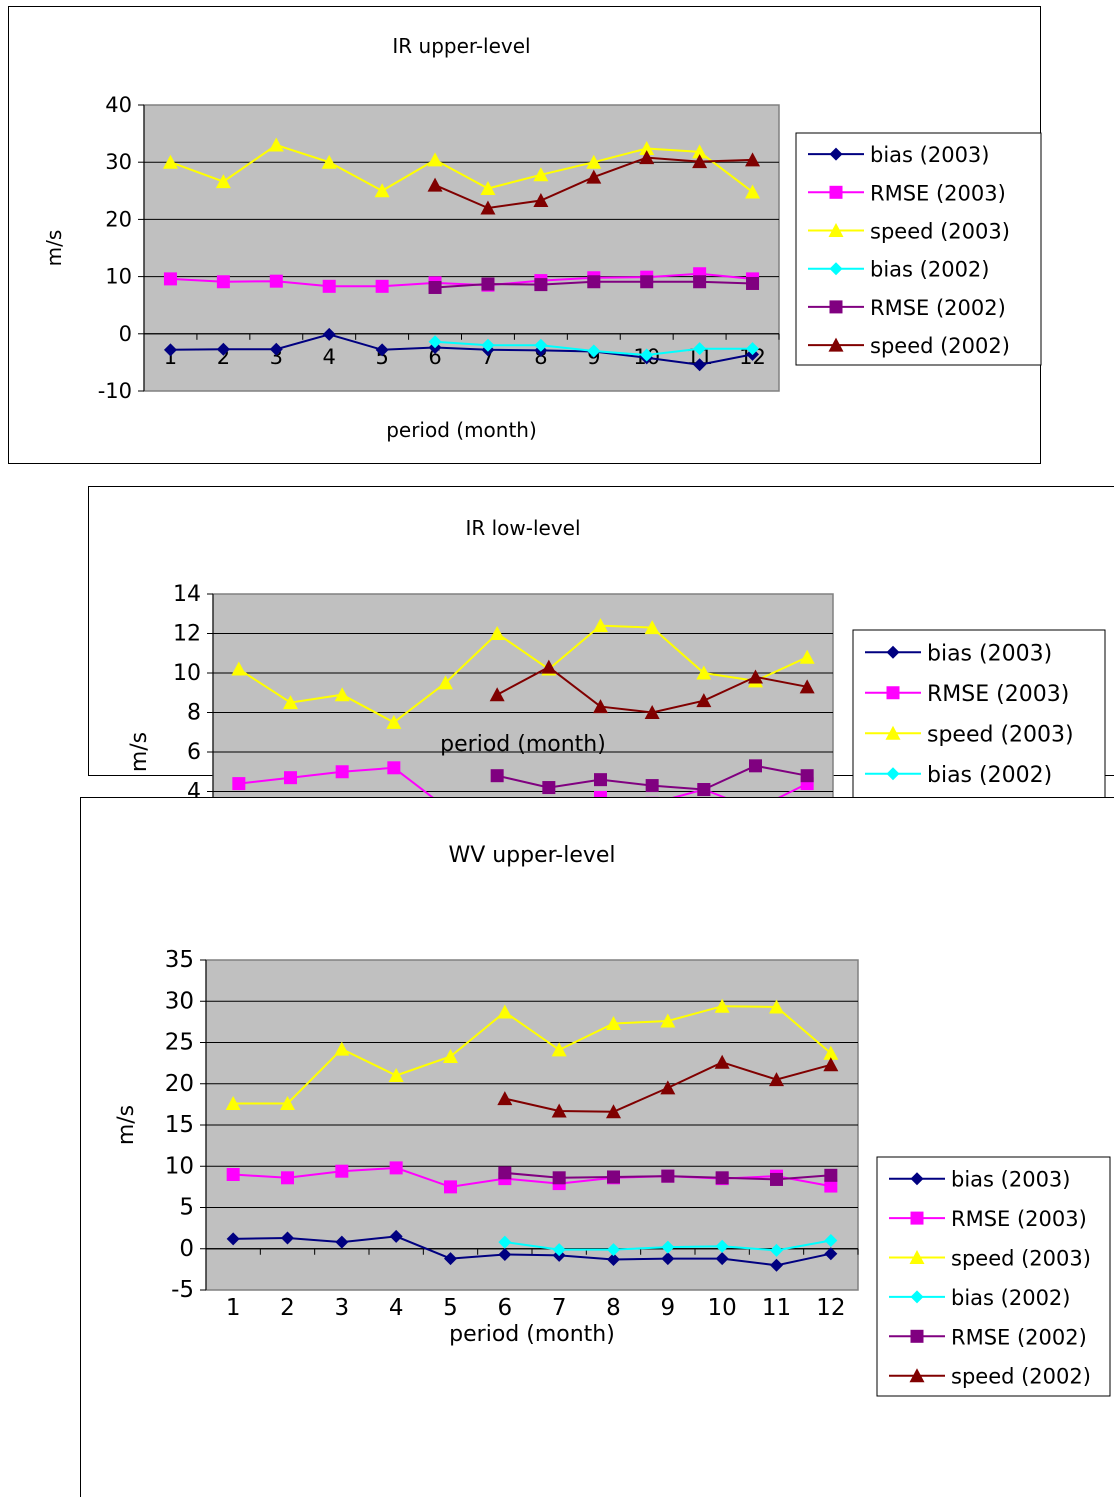 The image size is (1114, 1498). I want to click on x-tick-label: 10, so click(722, 1308).